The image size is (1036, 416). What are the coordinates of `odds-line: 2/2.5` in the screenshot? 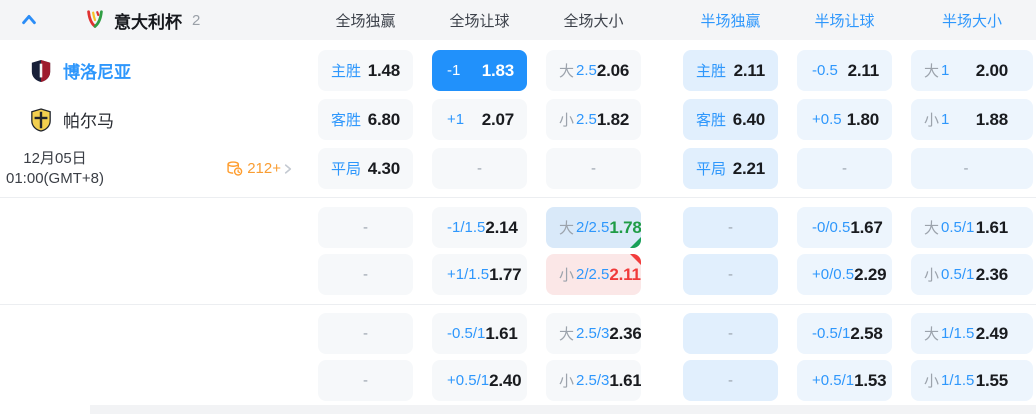 It's located at (593, 227).